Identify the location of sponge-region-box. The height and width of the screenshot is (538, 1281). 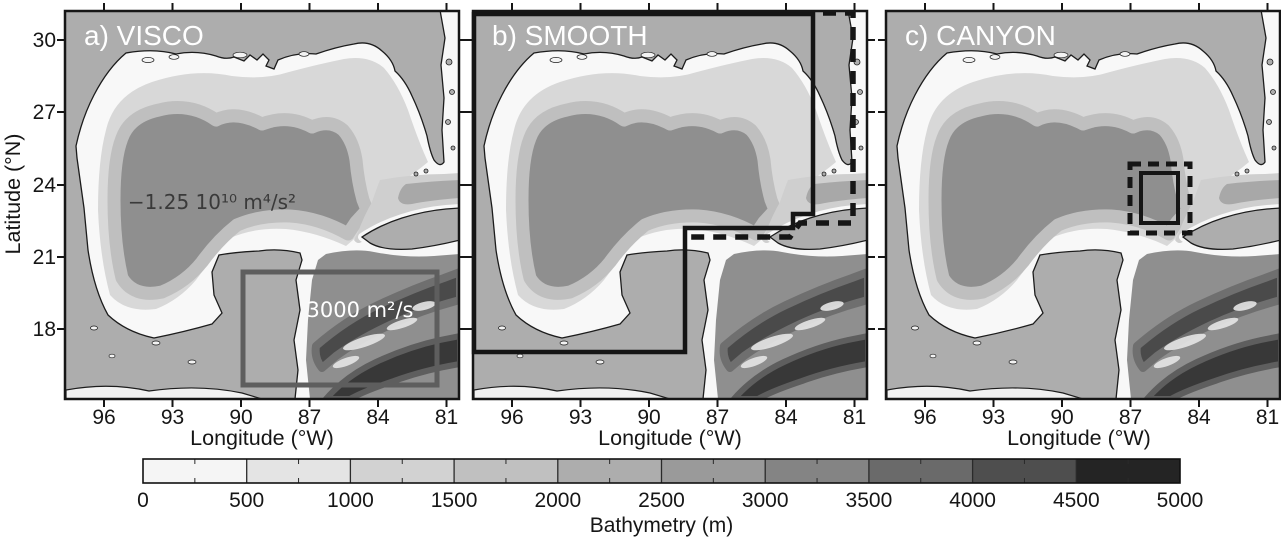
(340, 328).